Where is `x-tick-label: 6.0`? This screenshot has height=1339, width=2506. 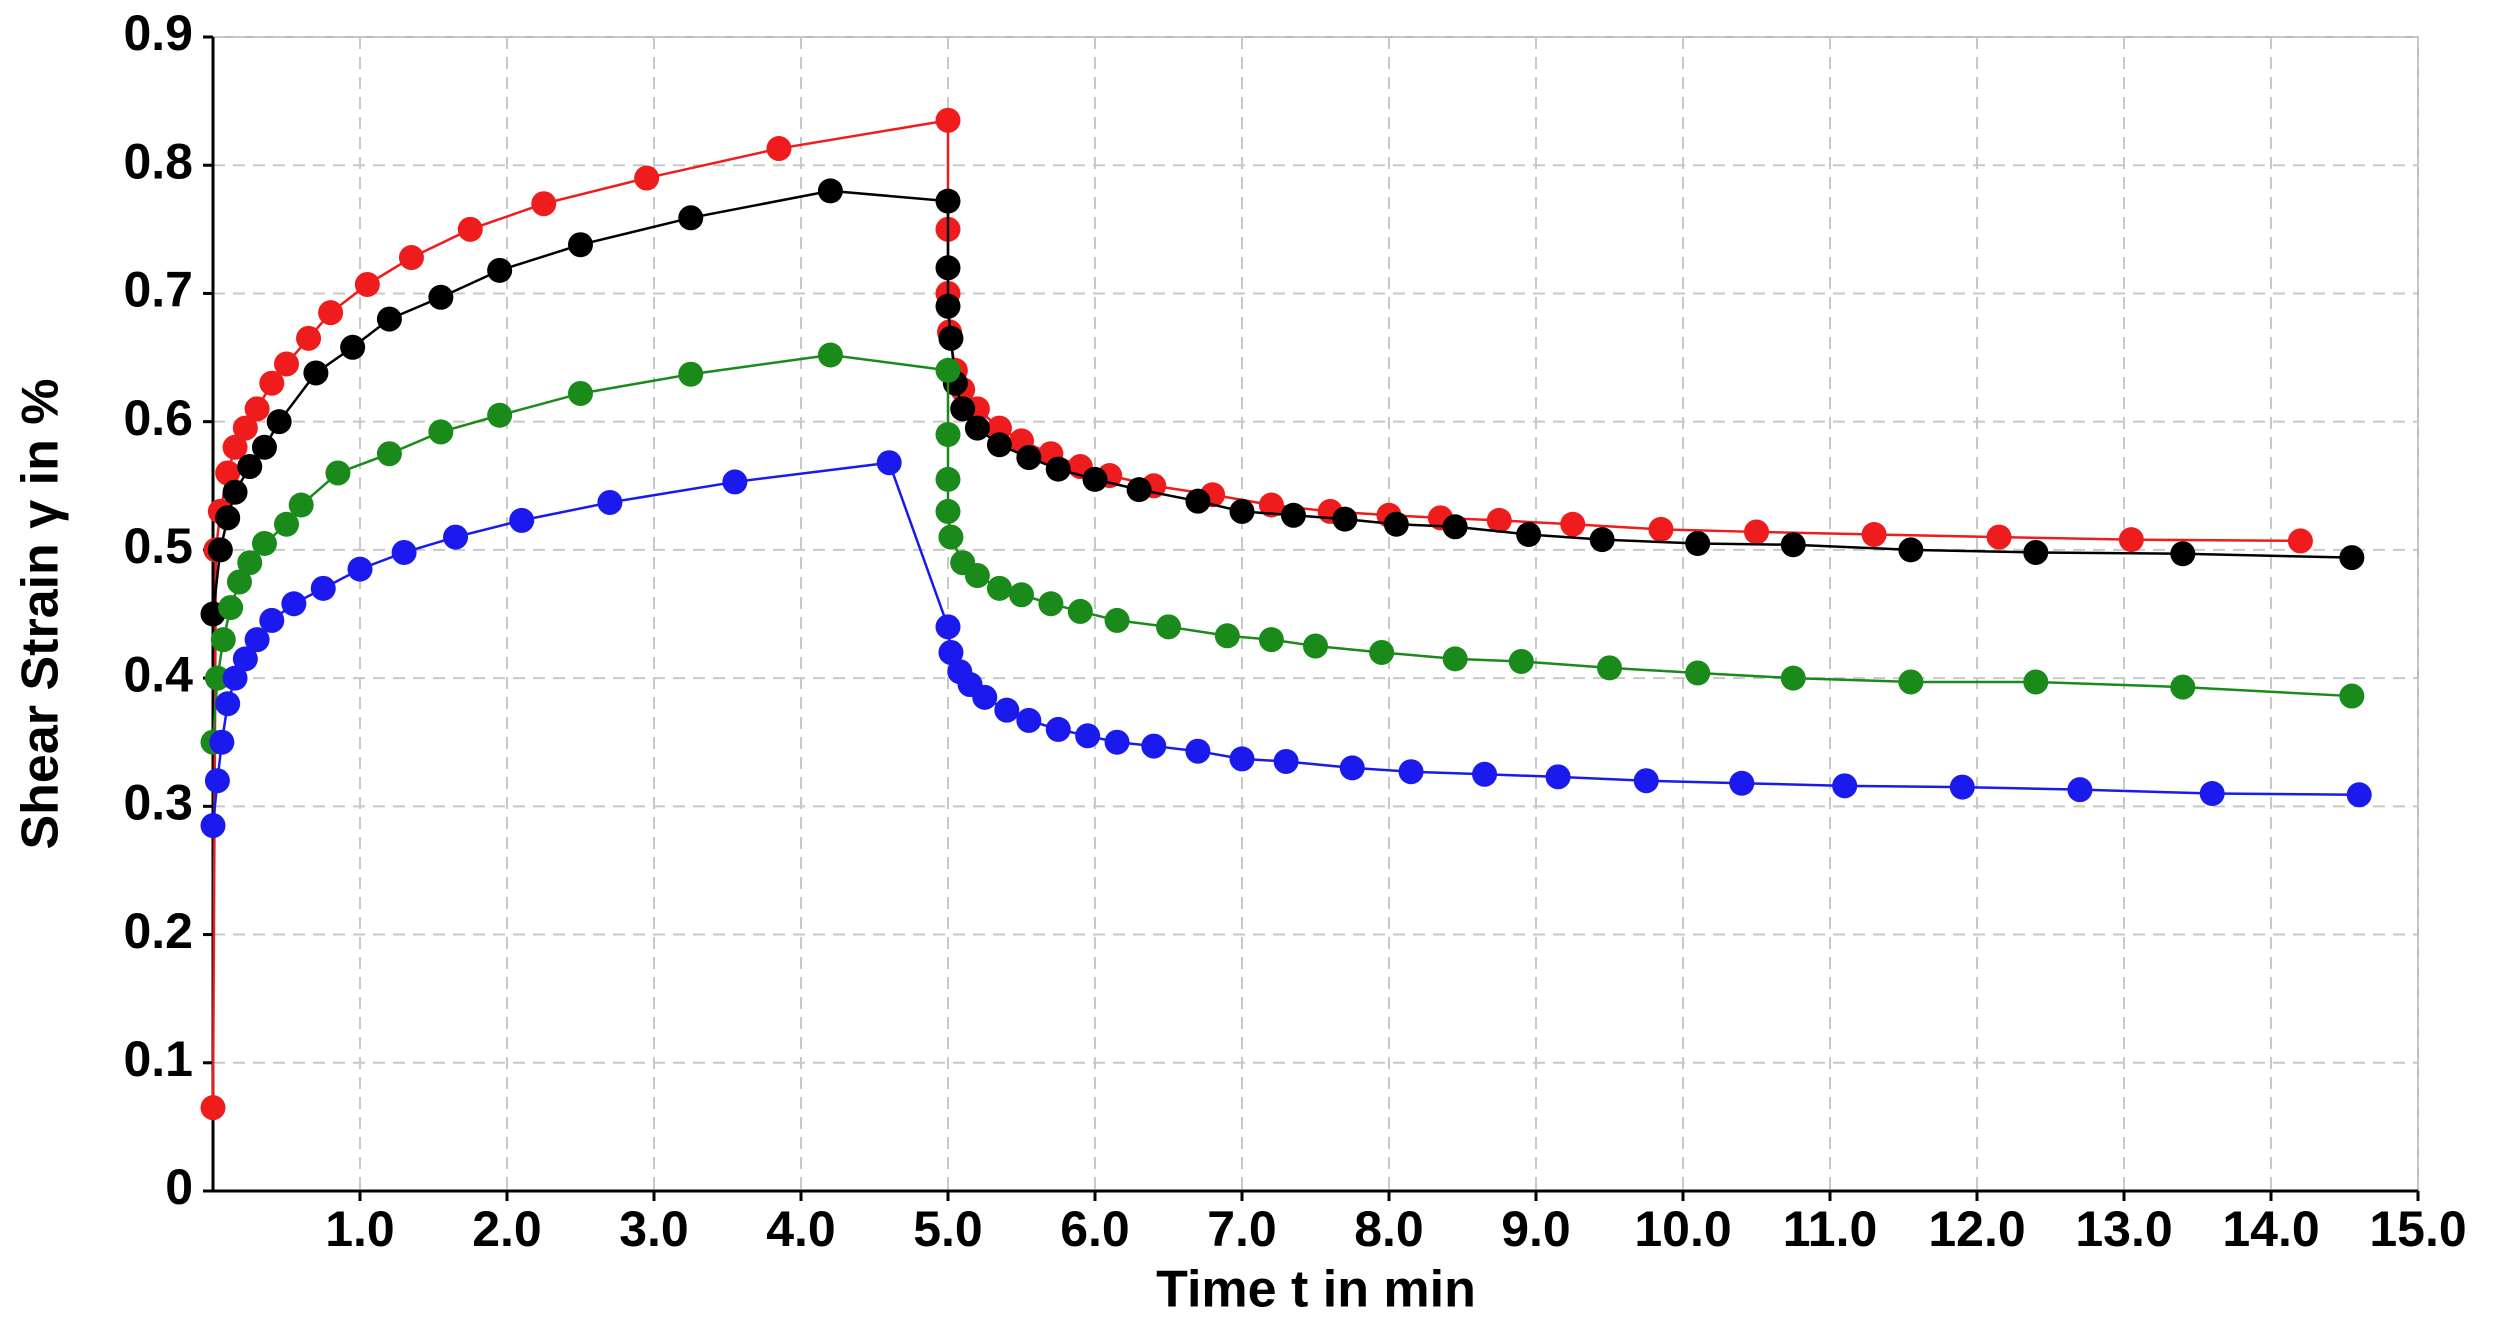
x-tick-label: 6.0 is located at coordinates (1095, 1229).